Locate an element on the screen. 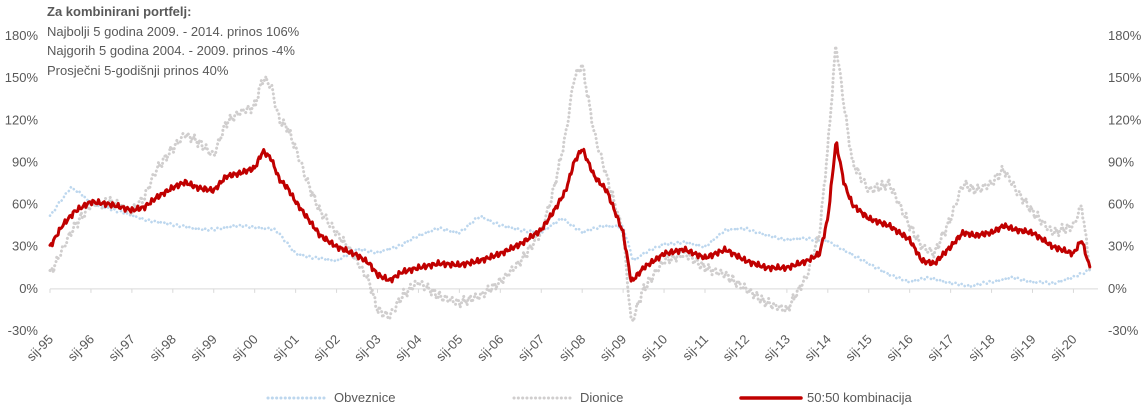  x-tick-label: sij-15 is located at coordinates (858, 348).